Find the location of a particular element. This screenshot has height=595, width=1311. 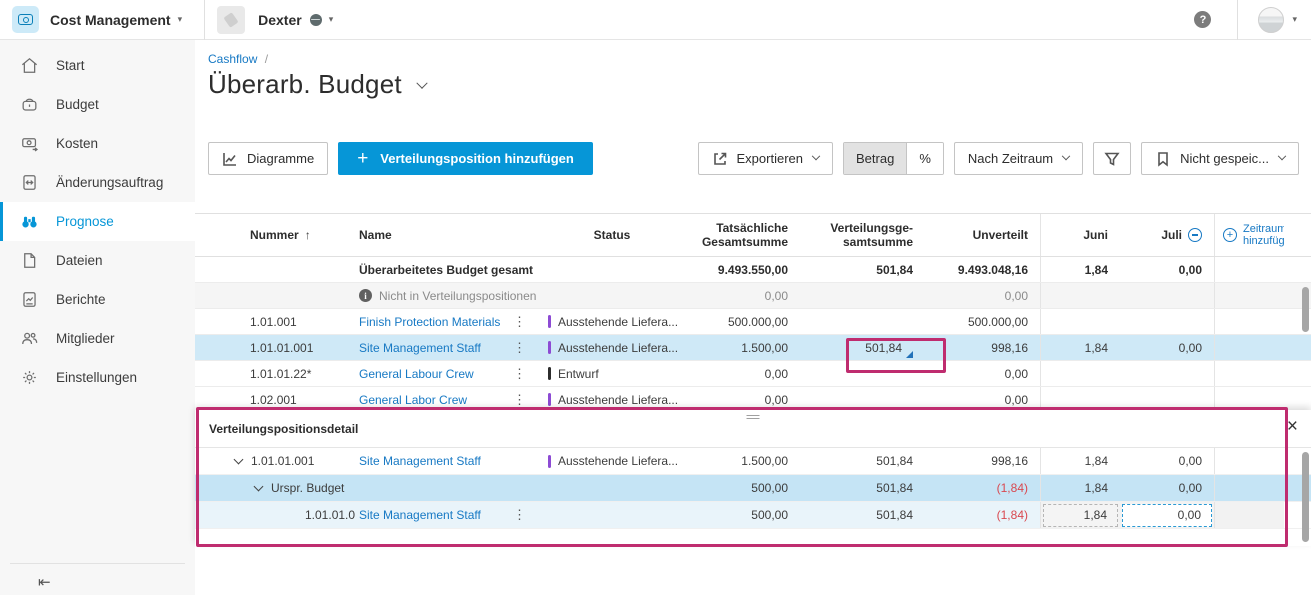

juni-value: 1,84 is located at coordinates (1080, 461).